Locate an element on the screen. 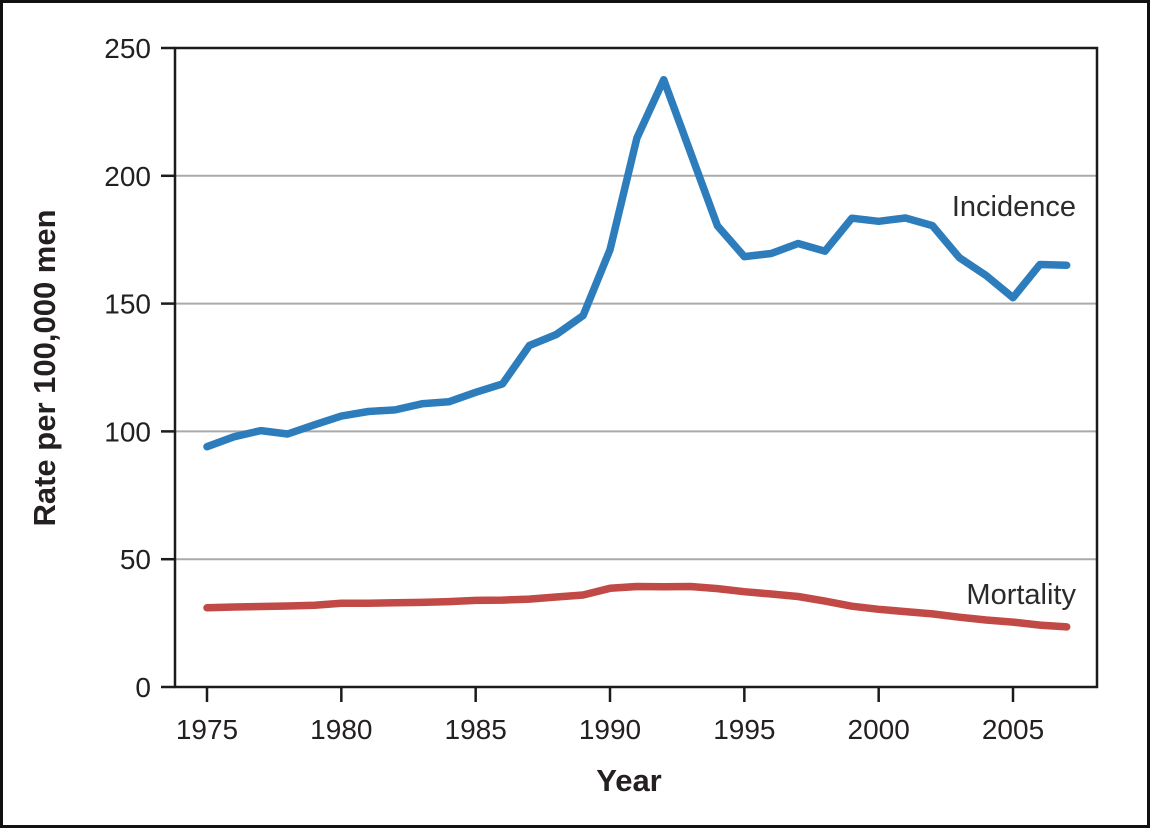 The width and height of the screenshot is (1150, 828). incidence-series-label: Incidence is located at coordinates (1014, 207).